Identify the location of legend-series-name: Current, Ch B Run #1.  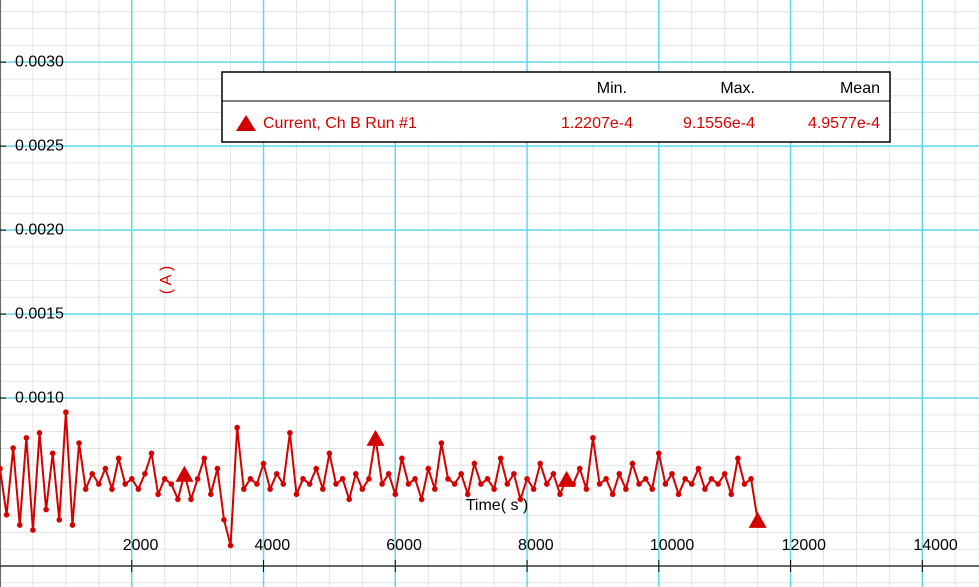
(340, 123).